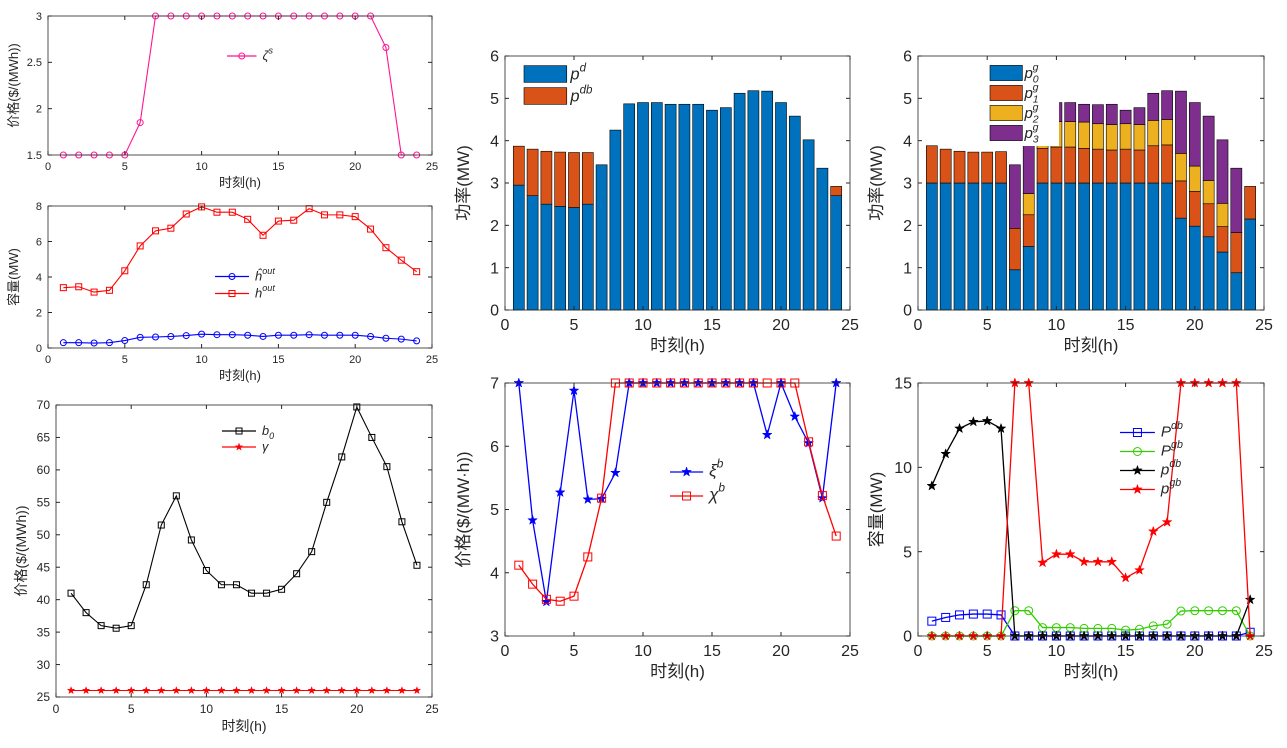 This screenshot has height=748, width=1287. I want to click on bar-power-pd-s0-x8, so click(615, 220).